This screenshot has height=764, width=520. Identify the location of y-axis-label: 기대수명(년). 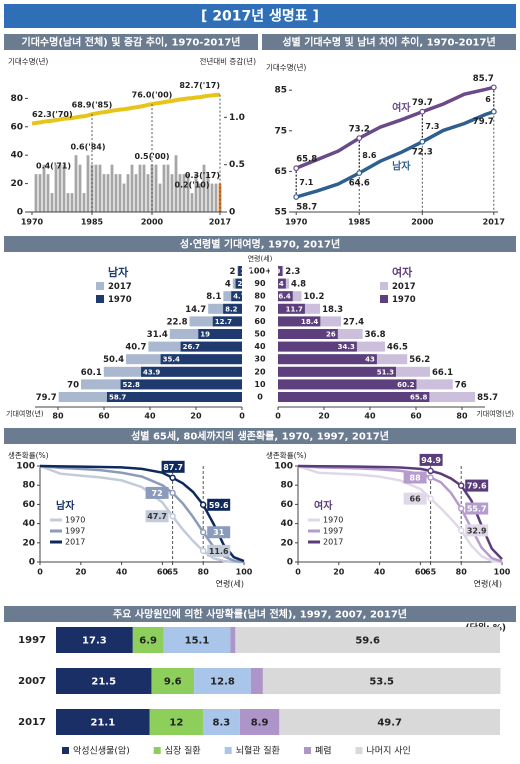
(28, 61).